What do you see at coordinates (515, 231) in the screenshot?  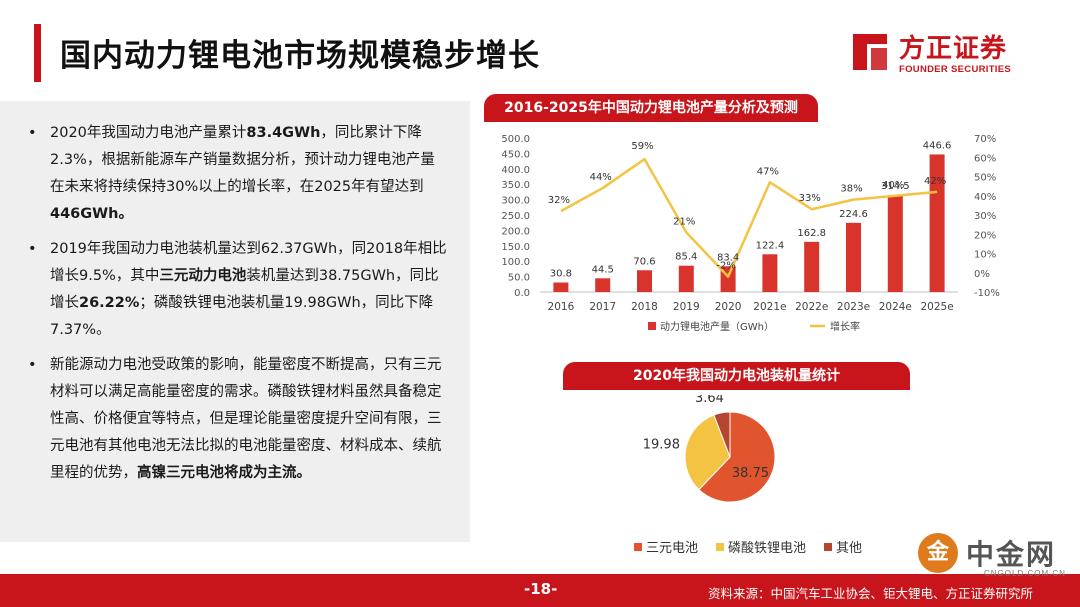 I see `y-left-tick-label: 200.0` at bounding box center [515, 231].